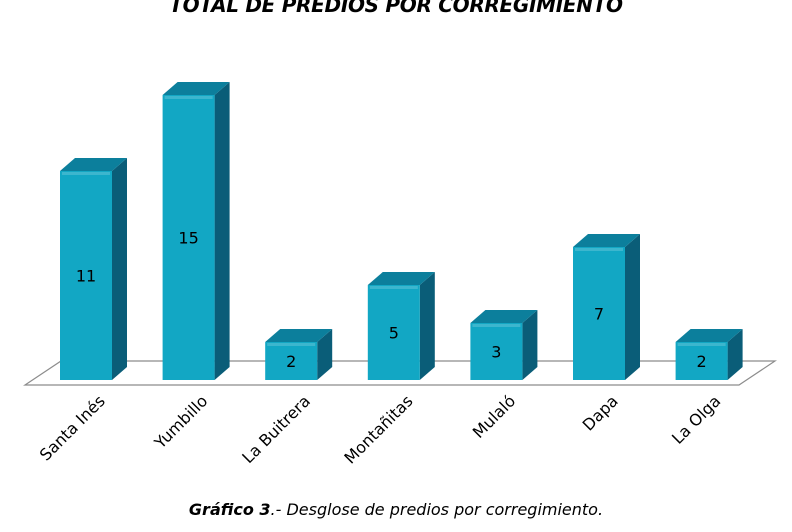 The image size is (792, 532). I want to click on data-label: 7, so click(599, 314).